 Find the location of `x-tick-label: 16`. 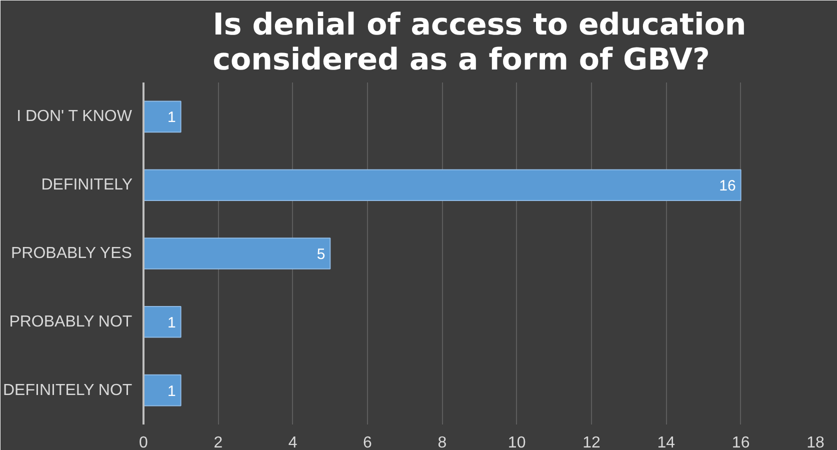

x-tick-label: 16 is located at coordinates (741, 442).